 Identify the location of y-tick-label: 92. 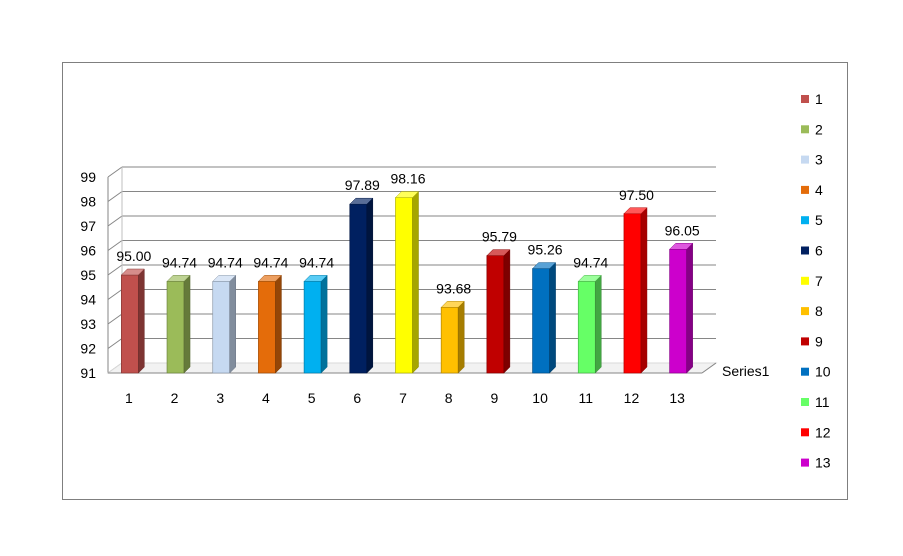
(88, 349).